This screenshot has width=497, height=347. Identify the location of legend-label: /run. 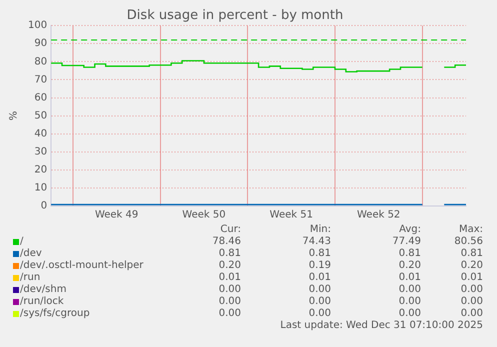
(30, 278).